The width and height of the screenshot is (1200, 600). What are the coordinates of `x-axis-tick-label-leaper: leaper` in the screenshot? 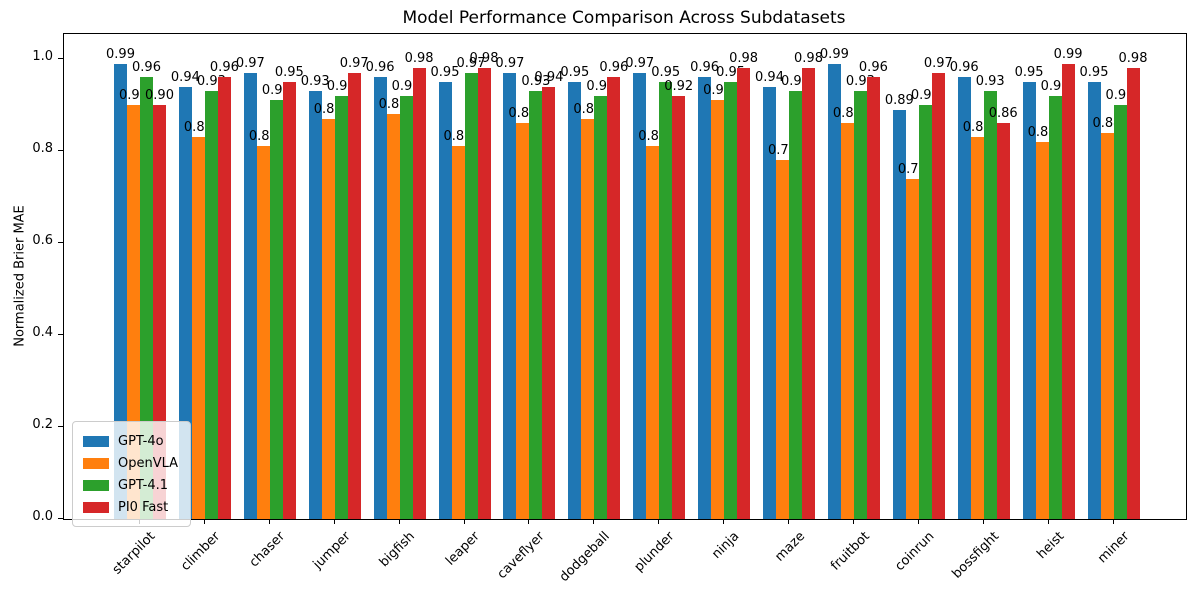 It's located at (463, 549).